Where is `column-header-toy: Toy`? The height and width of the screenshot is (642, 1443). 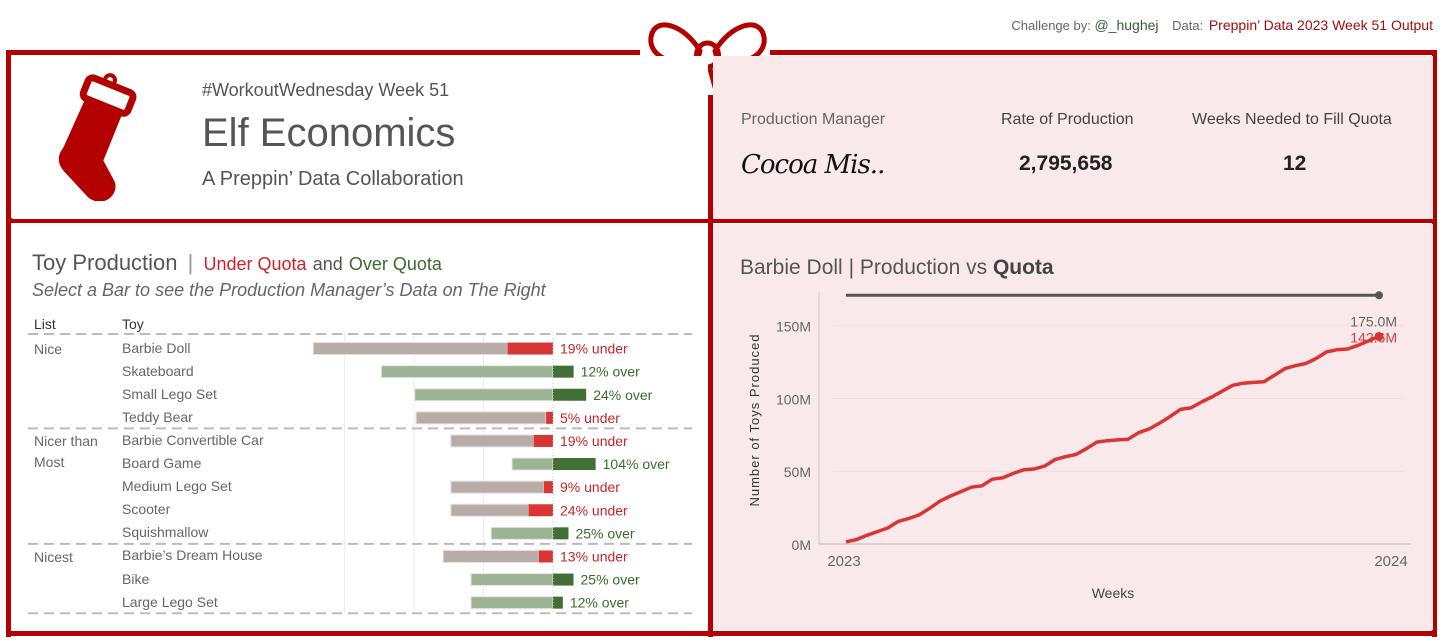 column-header-toy: Toy is located at coordinates (133, 324).